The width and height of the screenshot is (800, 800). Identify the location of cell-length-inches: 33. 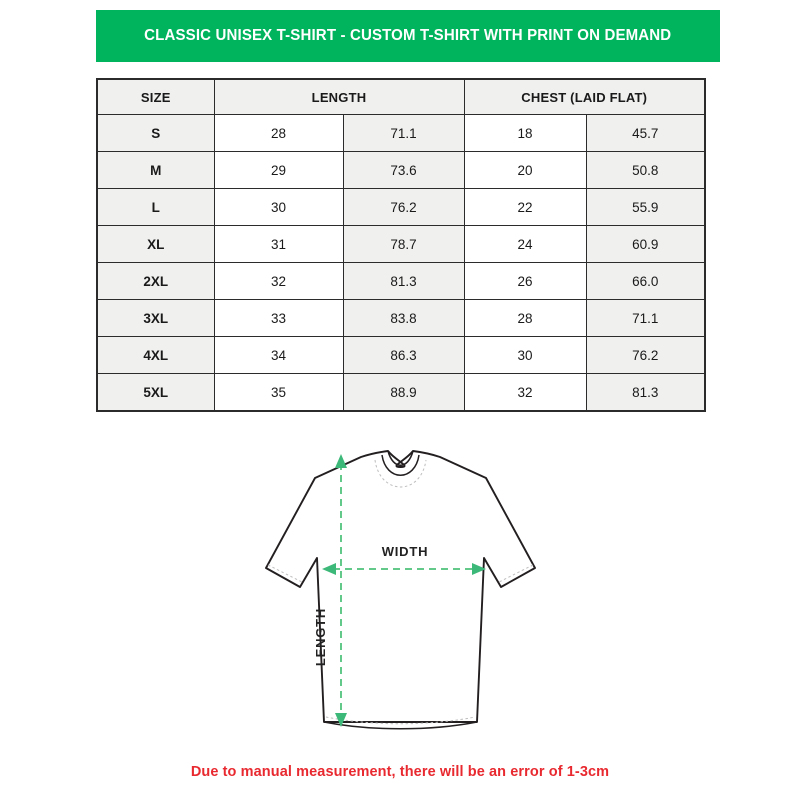
(278, 318).